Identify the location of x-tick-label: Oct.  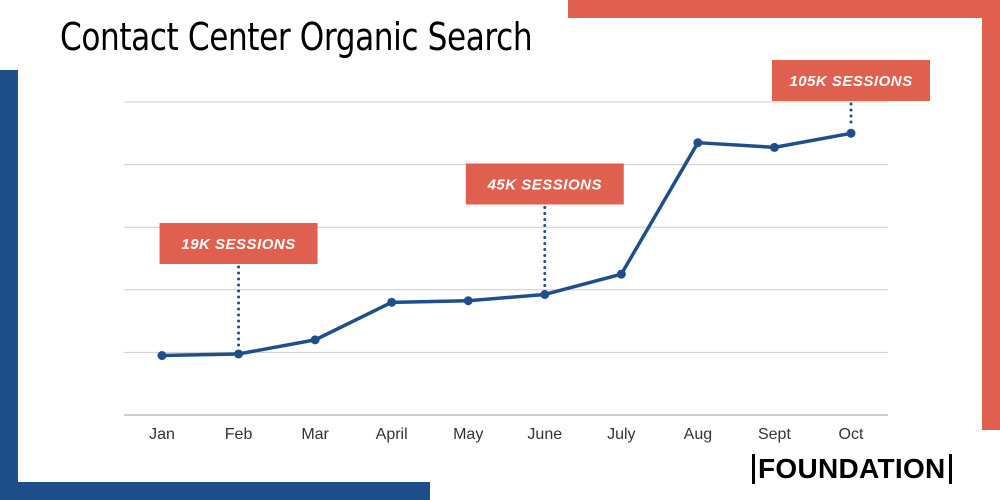
(851, 434).